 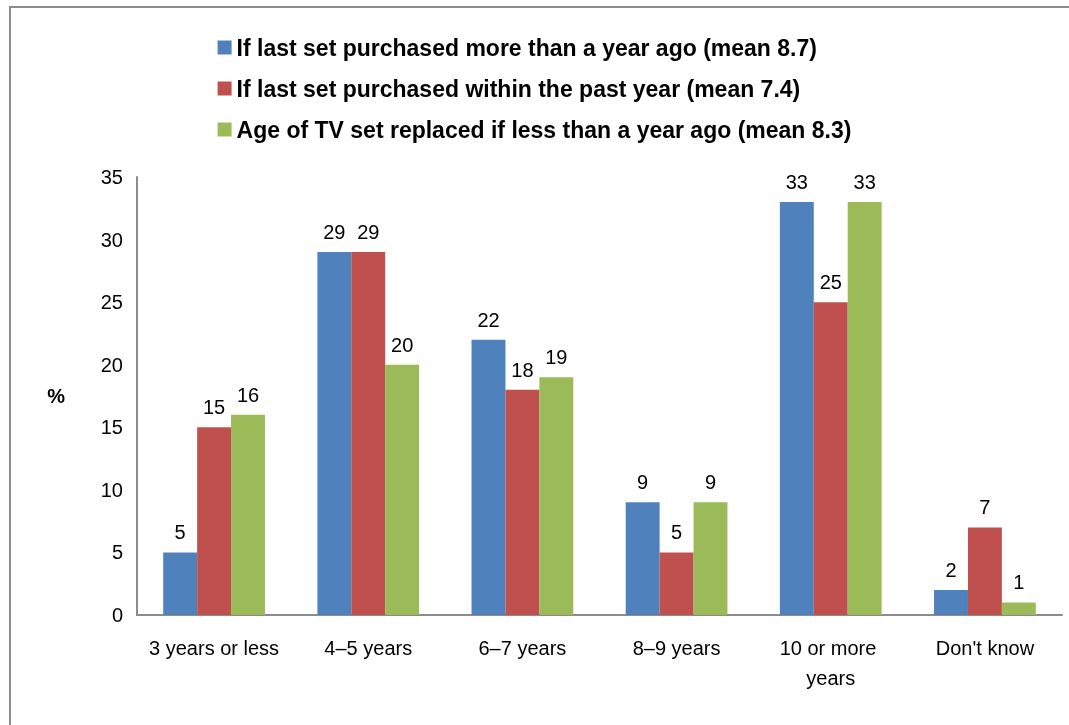 What do you see at coordinates (111, 177) in the screenshot?
I see `y-tick-label: 35` at bounding box center [111, 177].